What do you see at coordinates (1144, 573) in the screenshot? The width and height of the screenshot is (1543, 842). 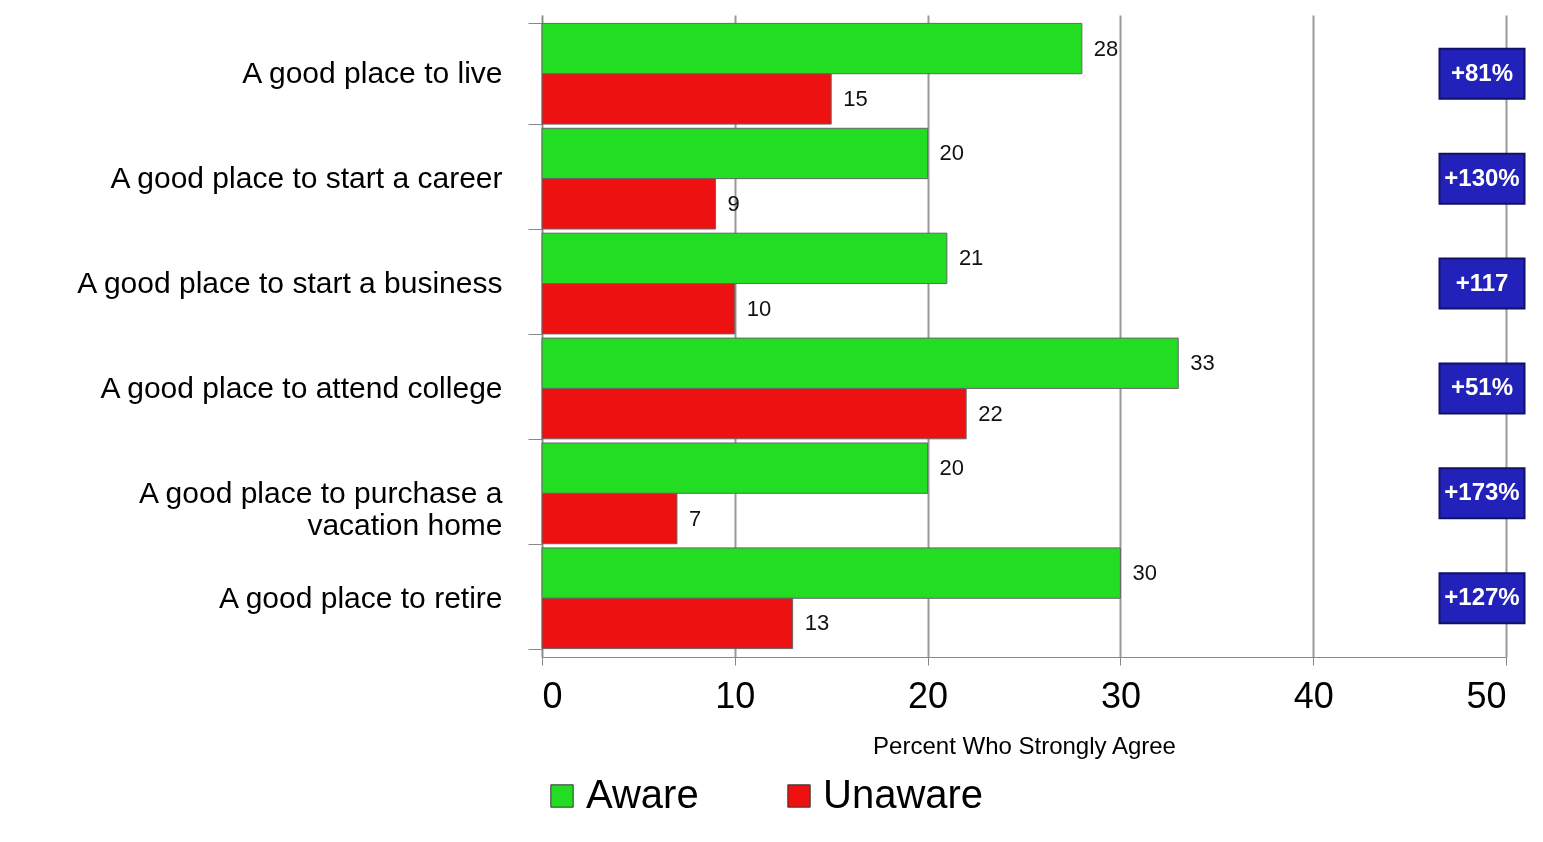 I see `data-label: 30` at bounding box center [1144, 573].